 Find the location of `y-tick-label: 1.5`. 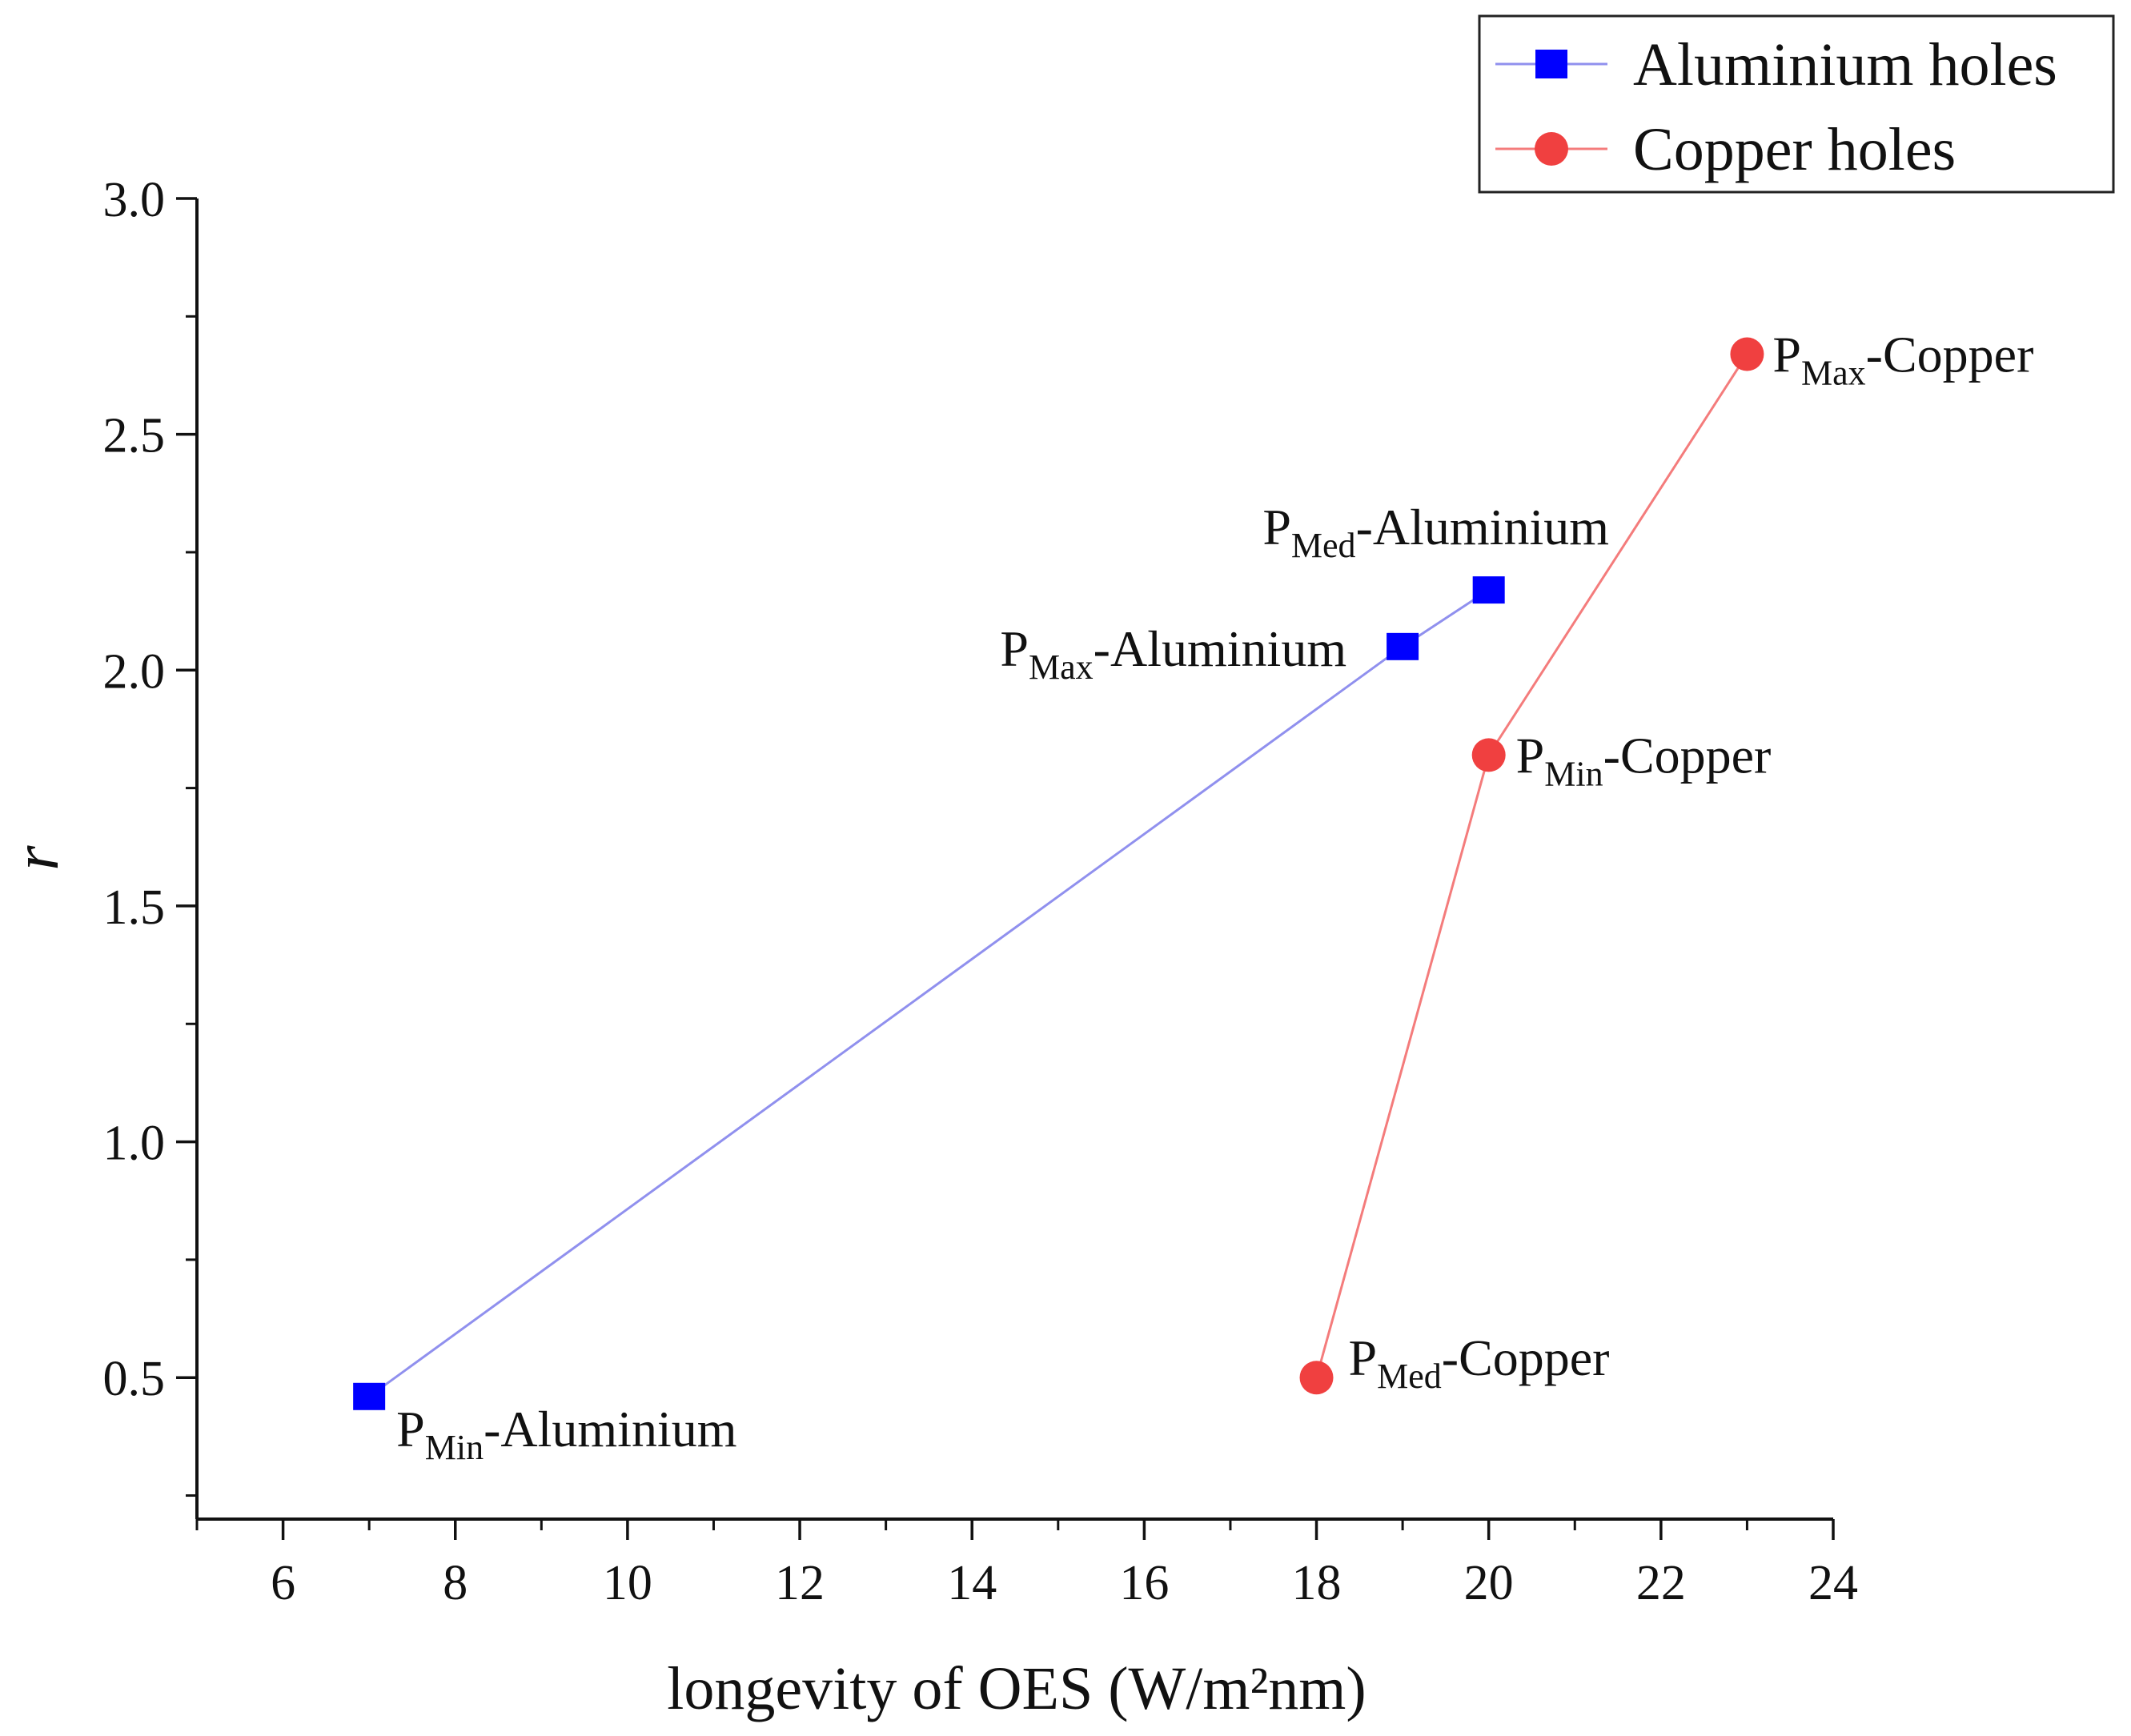

y-tick-label: 1.5 is located at coordinates (134, 908).